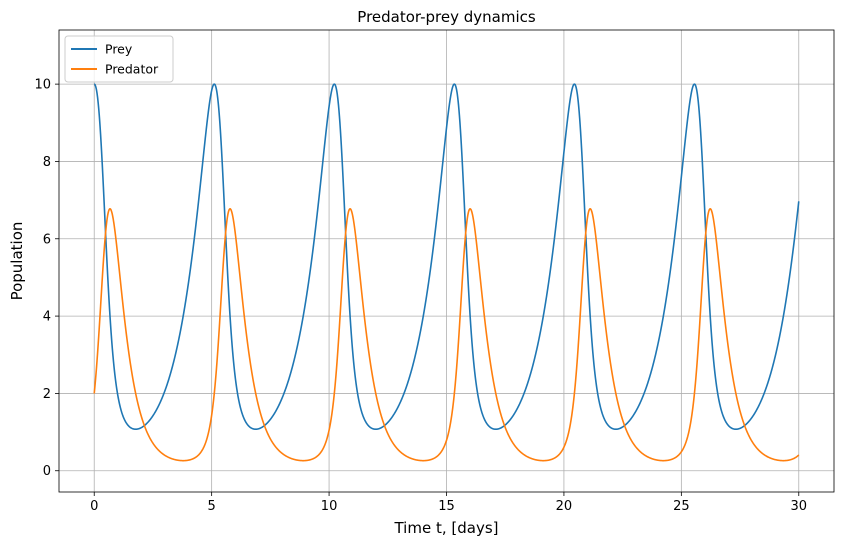 This screenshot has width=843, height=546. I want to click on x-axis-label: Time t, [days], so click(445, 528).